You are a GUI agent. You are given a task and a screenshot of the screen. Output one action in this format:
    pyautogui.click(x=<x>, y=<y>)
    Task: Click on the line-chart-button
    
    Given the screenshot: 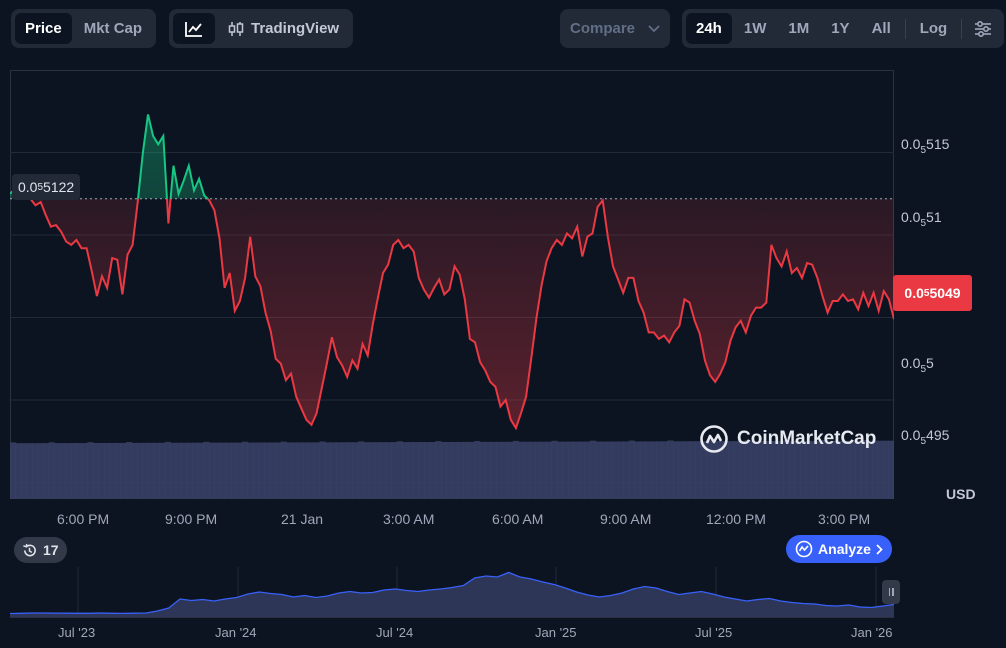 What is the action you would take?
    pyautogui.click(x=194, y=28)
    